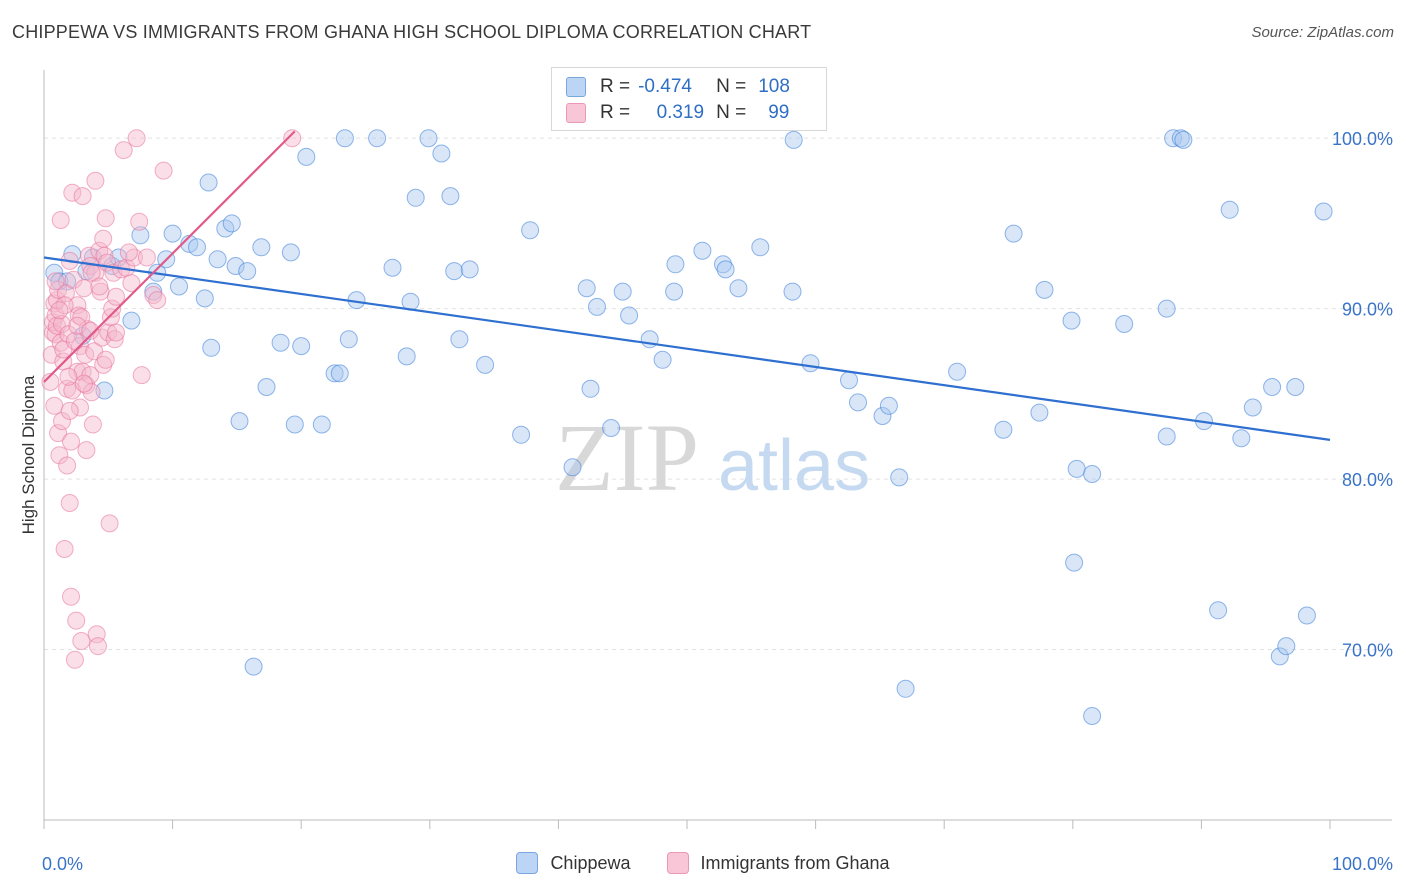 The image size is (1406, 892). I want to click on legend-item-chippewa: Chippewa, so click(573, 863).